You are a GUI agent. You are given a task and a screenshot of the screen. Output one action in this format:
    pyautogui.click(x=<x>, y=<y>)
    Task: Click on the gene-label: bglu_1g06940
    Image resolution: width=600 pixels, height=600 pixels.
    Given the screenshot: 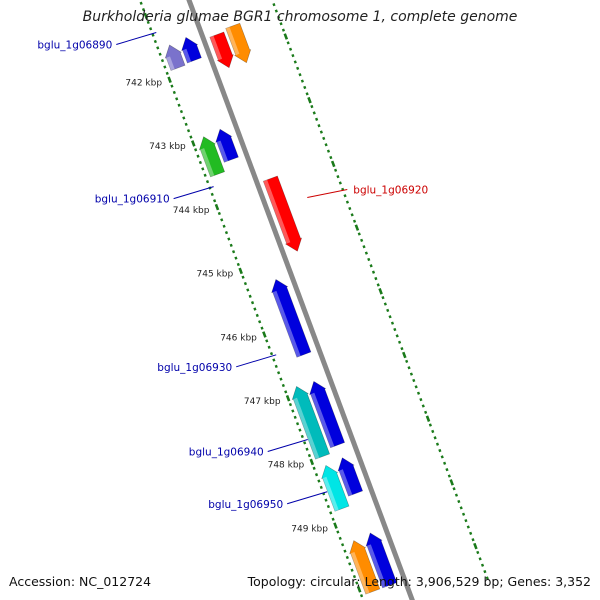 What is the action you would take?
    pyautogui.click(x=226, y=453)
    